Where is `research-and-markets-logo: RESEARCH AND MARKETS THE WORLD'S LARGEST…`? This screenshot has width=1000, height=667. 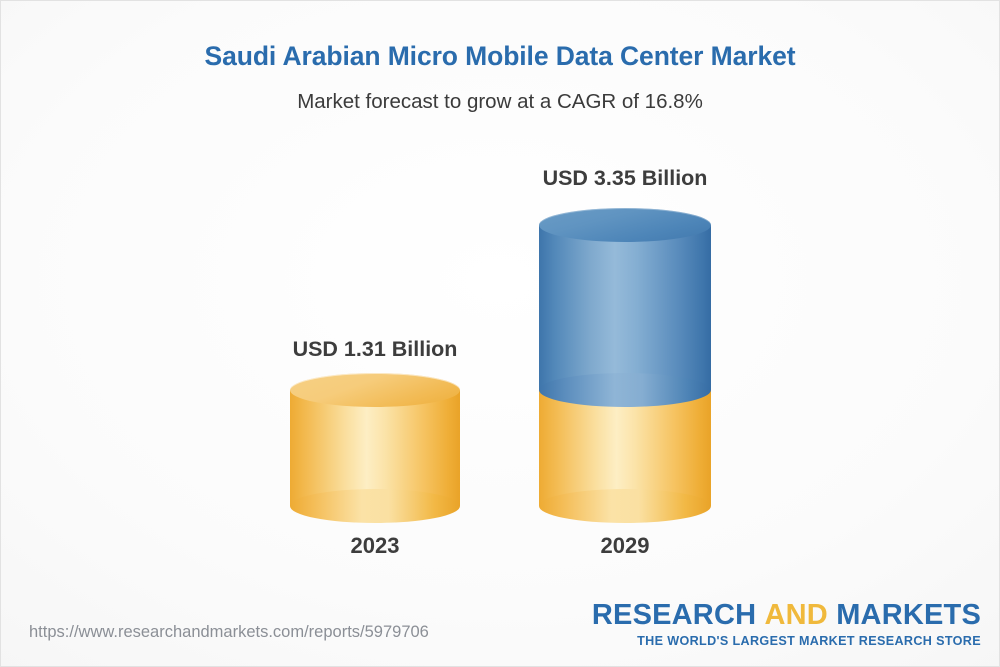
research-and-markets-logo: RESEARCH AND MARKETS THE WORLD'S LARGEST… is located at coordinates (786, 625).